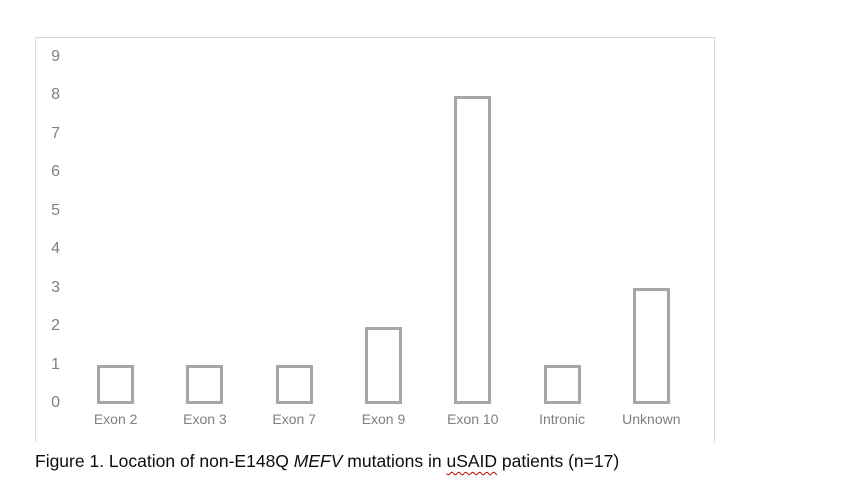 This screenshot has height=498, width=866. Describe the element at coordinates (394, 461) in the screenshot. I see `caption-middle-text: mutations in` at that location.